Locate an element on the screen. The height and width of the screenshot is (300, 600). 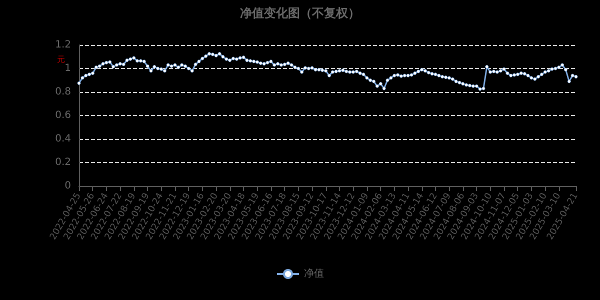
y-axis-title: 元 is located at coordinates (61, 59).